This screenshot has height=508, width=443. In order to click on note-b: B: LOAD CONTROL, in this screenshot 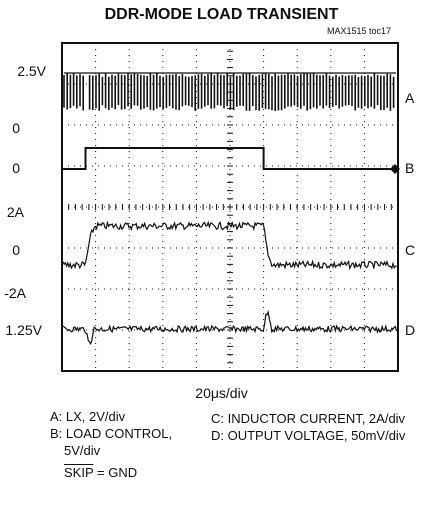, I will do `click(111, 433)`.